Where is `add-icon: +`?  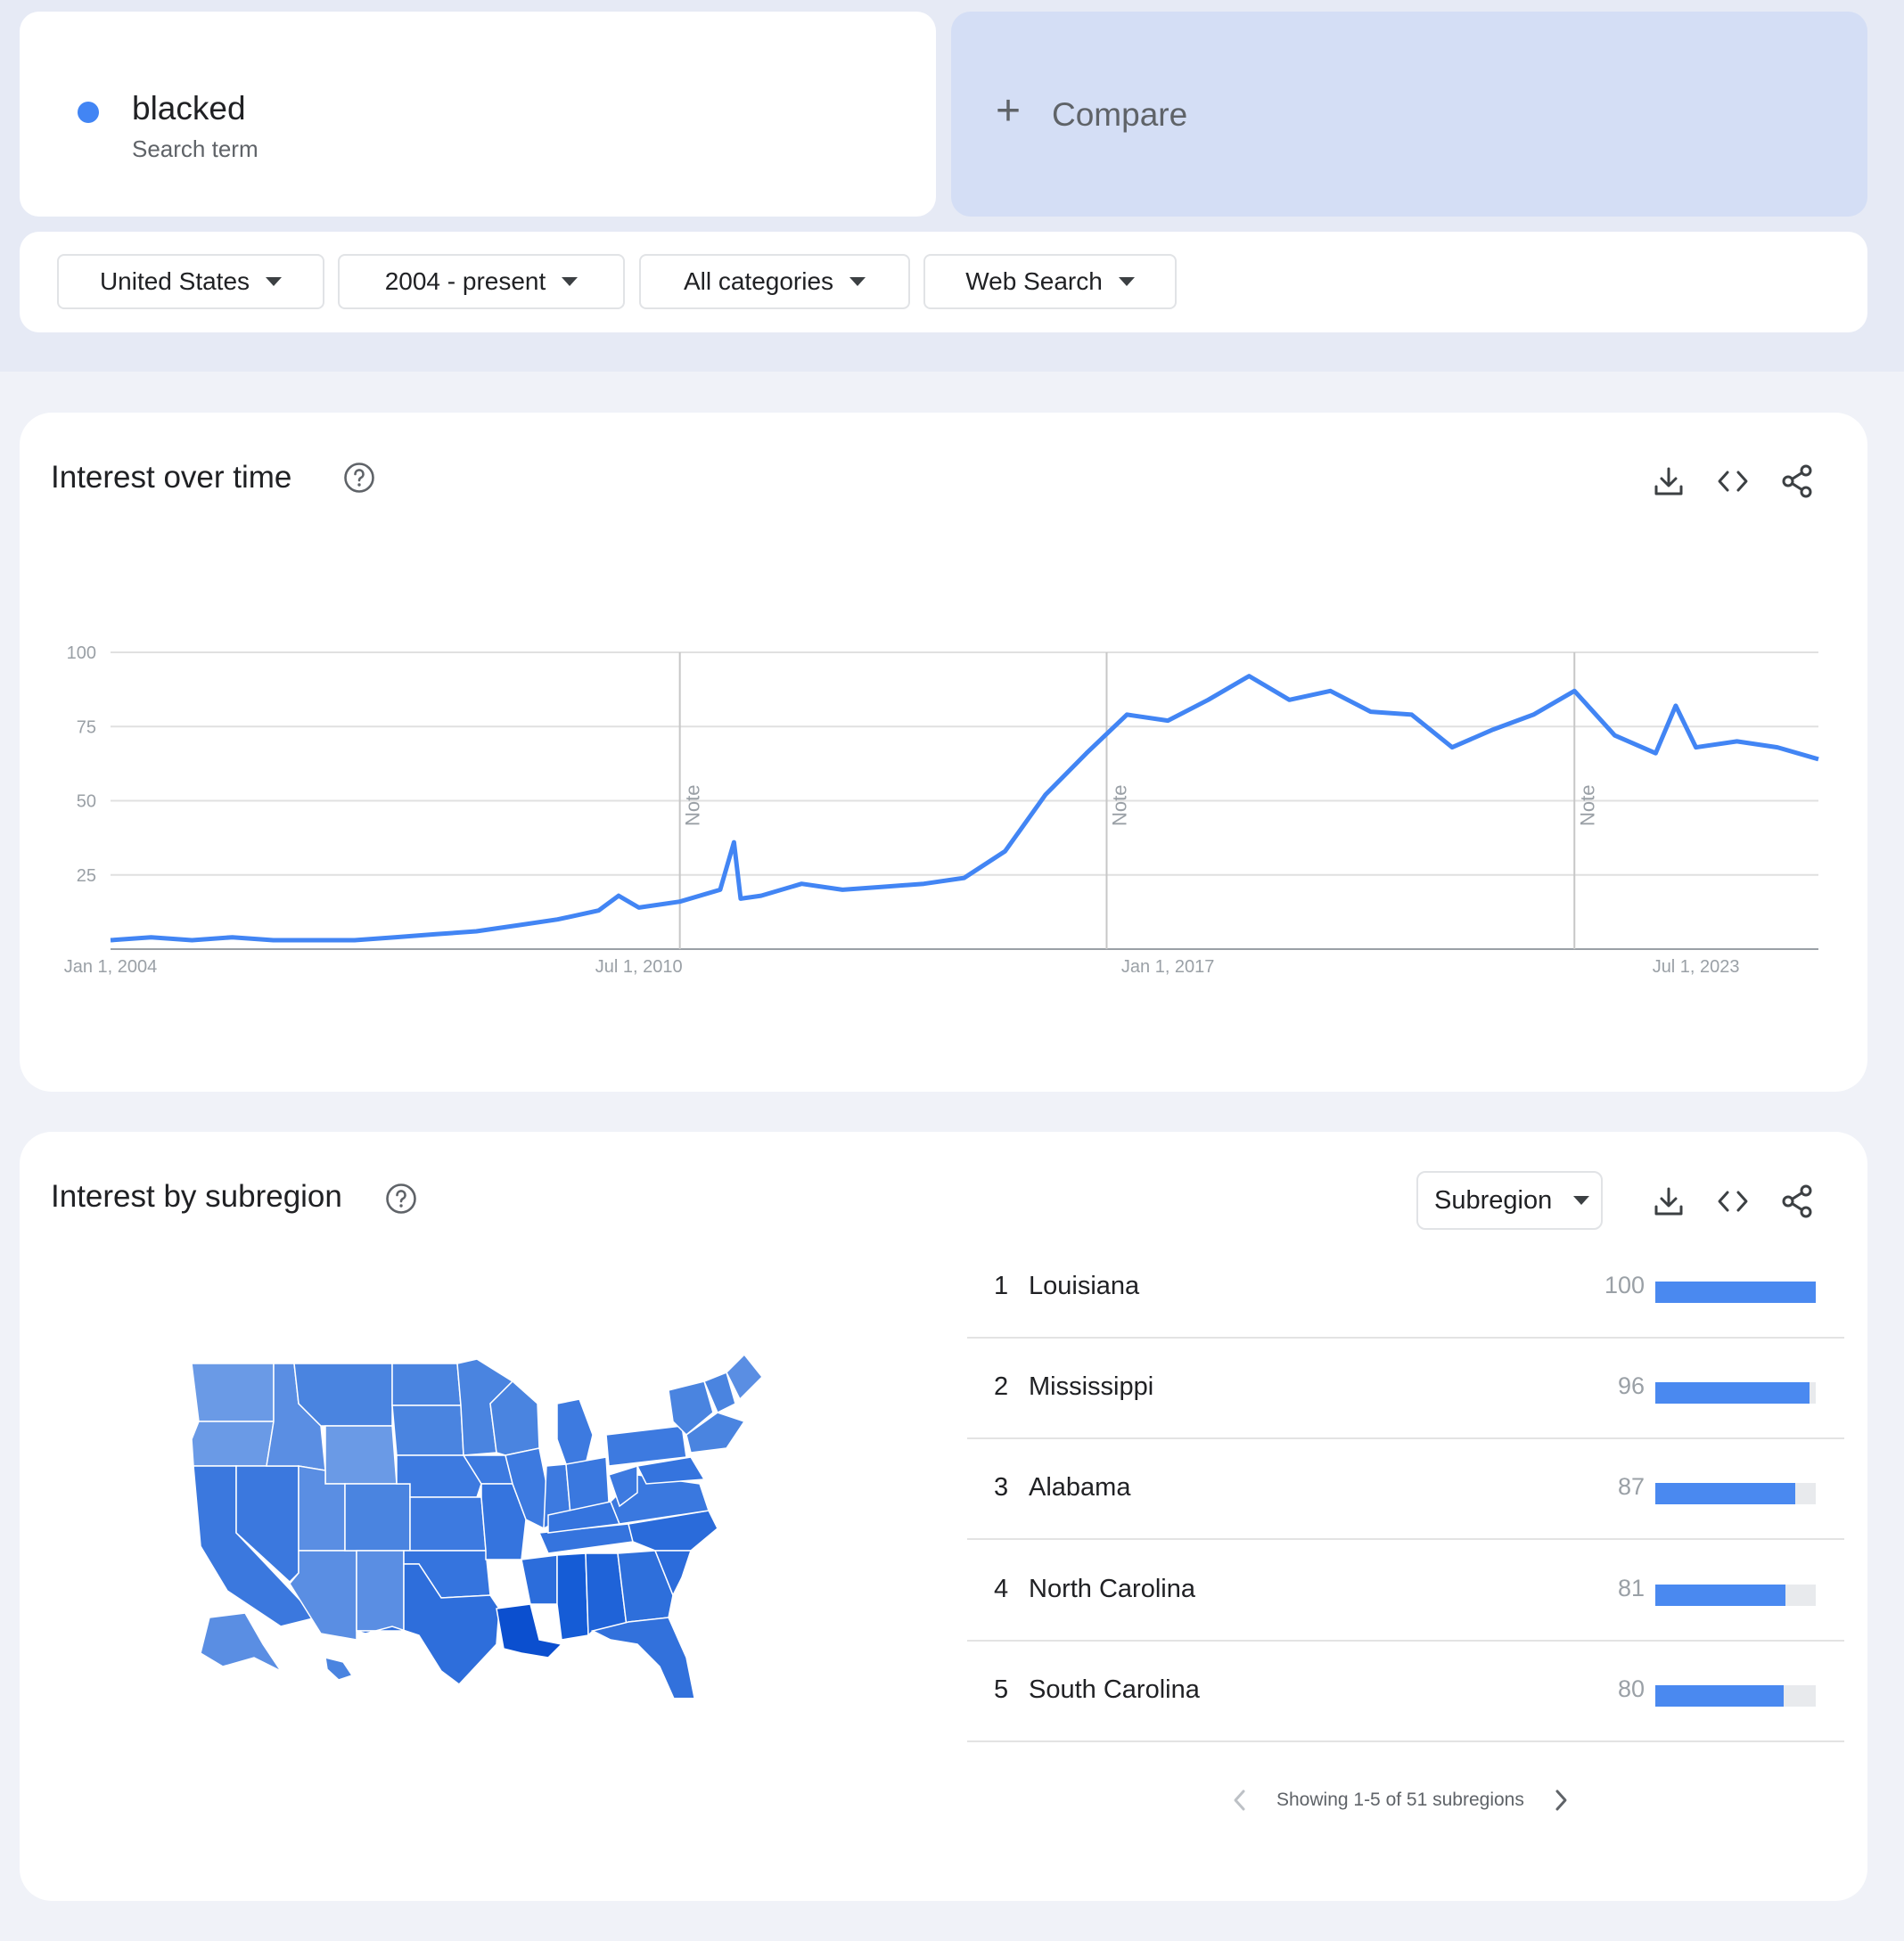 add-icon: + is located at coordinates (1009, 111).